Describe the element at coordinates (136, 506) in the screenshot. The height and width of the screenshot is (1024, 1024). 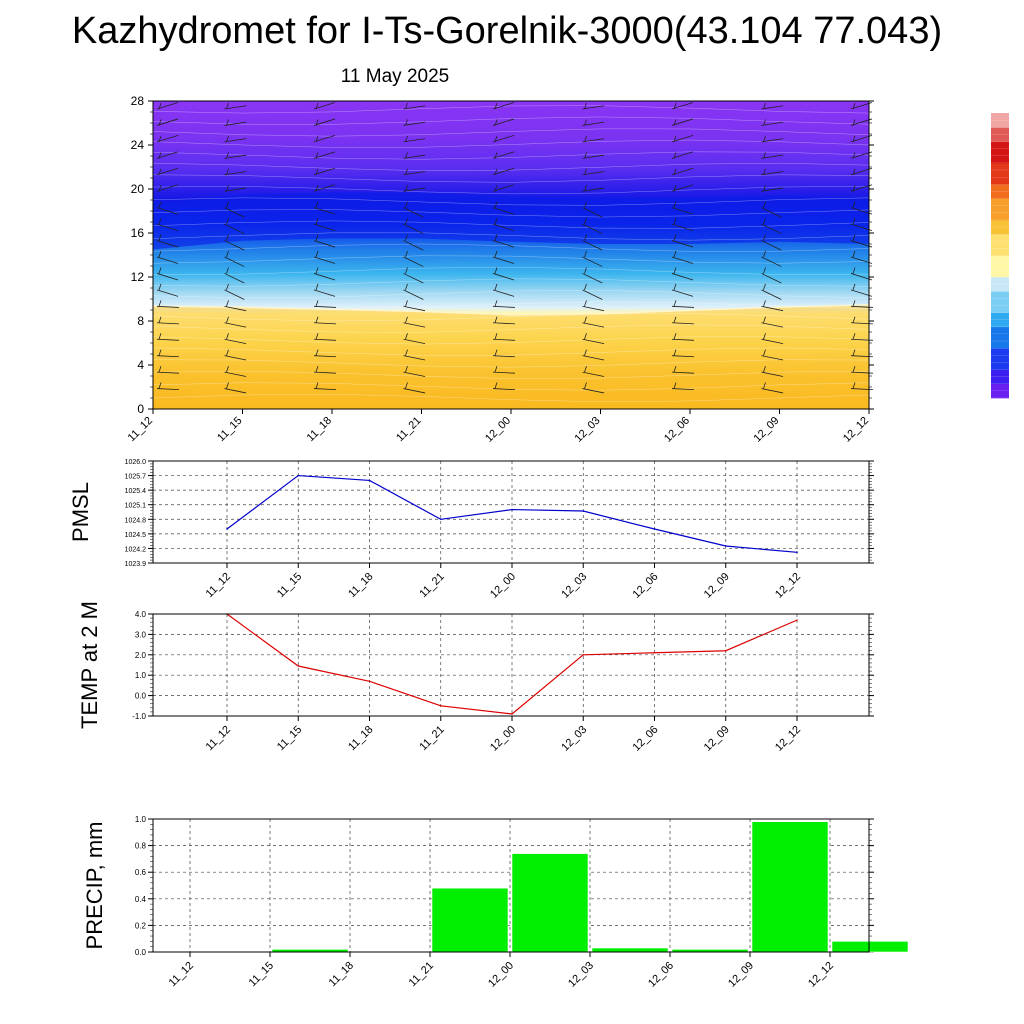
I see `y-tick-label: 1025.1` at that location.